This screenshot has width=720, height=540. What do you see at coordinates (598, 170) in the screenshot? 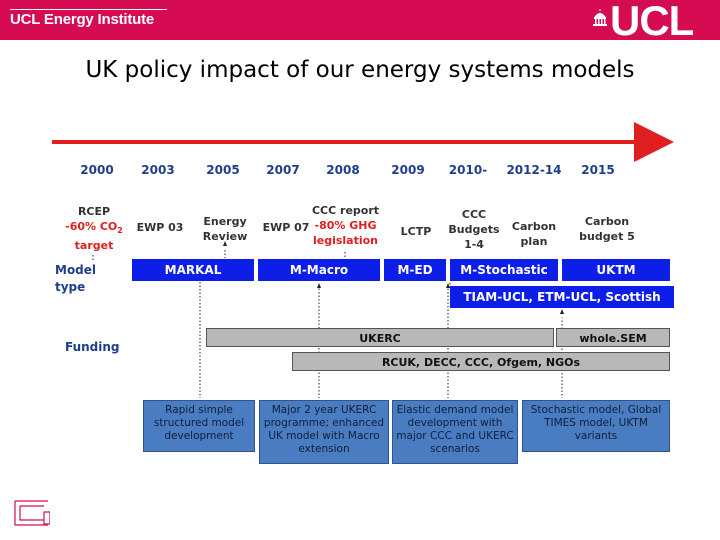
I see `year-2015: 2015` at bounding box center [598, 170].